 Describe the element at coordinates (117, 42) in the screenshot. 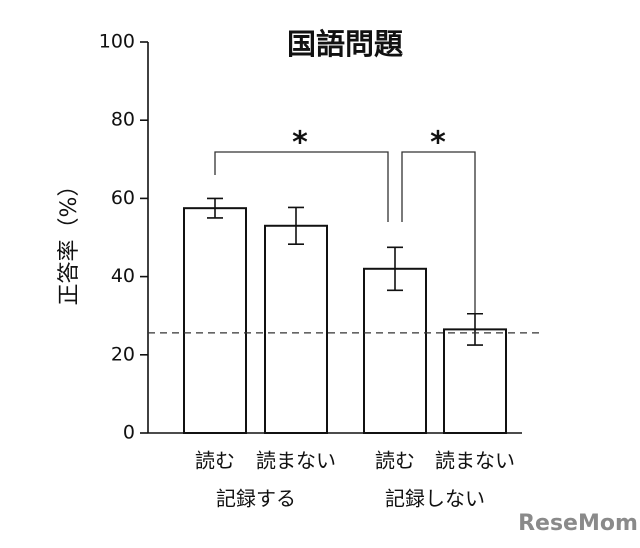

I see `y-tick-label: 100` at that location.